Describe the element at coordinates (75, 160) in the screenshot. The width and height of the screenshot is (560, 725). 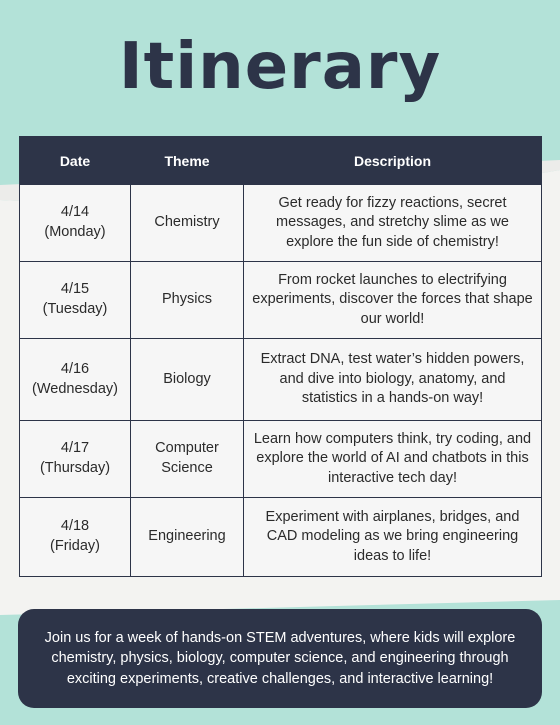
I see `header-date: Date` at that location.